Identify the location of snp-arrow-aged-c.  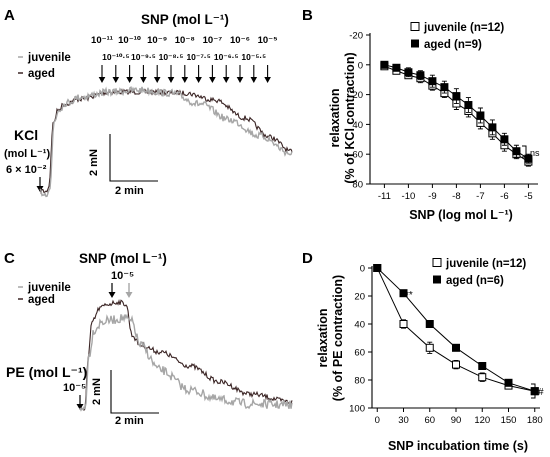
(112, 290).